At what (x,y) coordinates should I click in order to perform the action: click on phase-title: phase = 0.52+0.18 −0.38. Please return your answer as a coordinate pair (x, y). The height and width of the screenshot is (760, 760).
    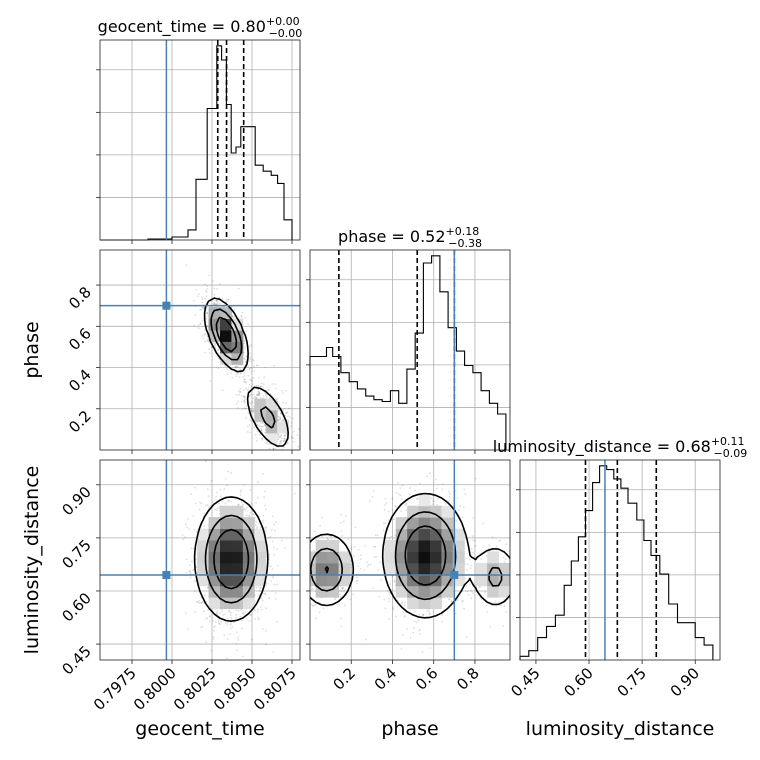
    Looking at the image, I should click on (410, 237).